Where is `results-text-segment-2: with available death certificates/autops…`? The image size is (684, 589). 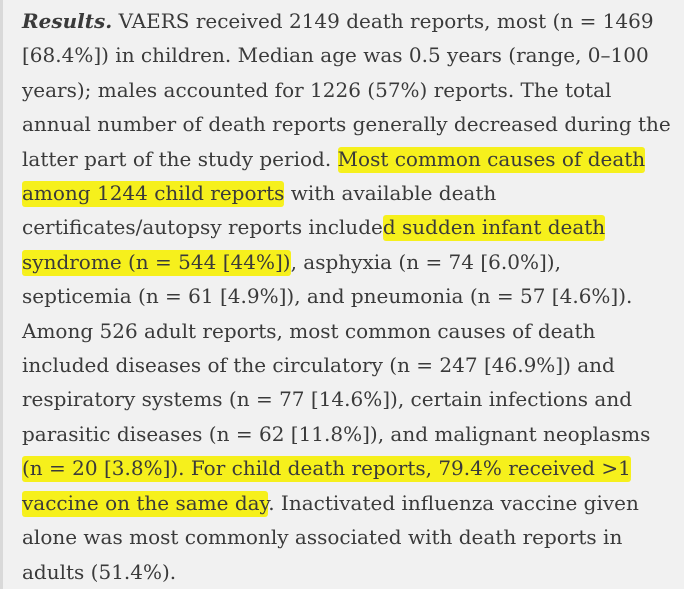 results-text-segment-2: with available death certificates/autops… is located at coordinates (259, 210).